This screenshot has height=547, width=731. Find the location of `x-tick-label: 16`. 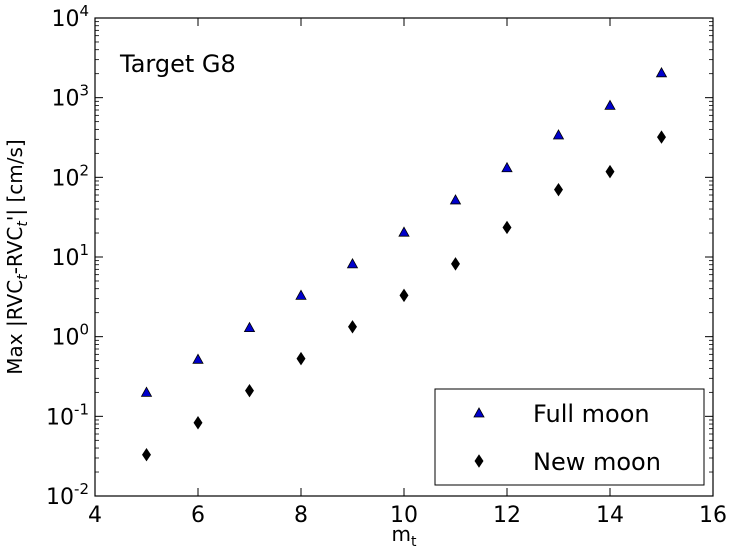

x-tick-label: 16 is located at coordinates (713, 515).